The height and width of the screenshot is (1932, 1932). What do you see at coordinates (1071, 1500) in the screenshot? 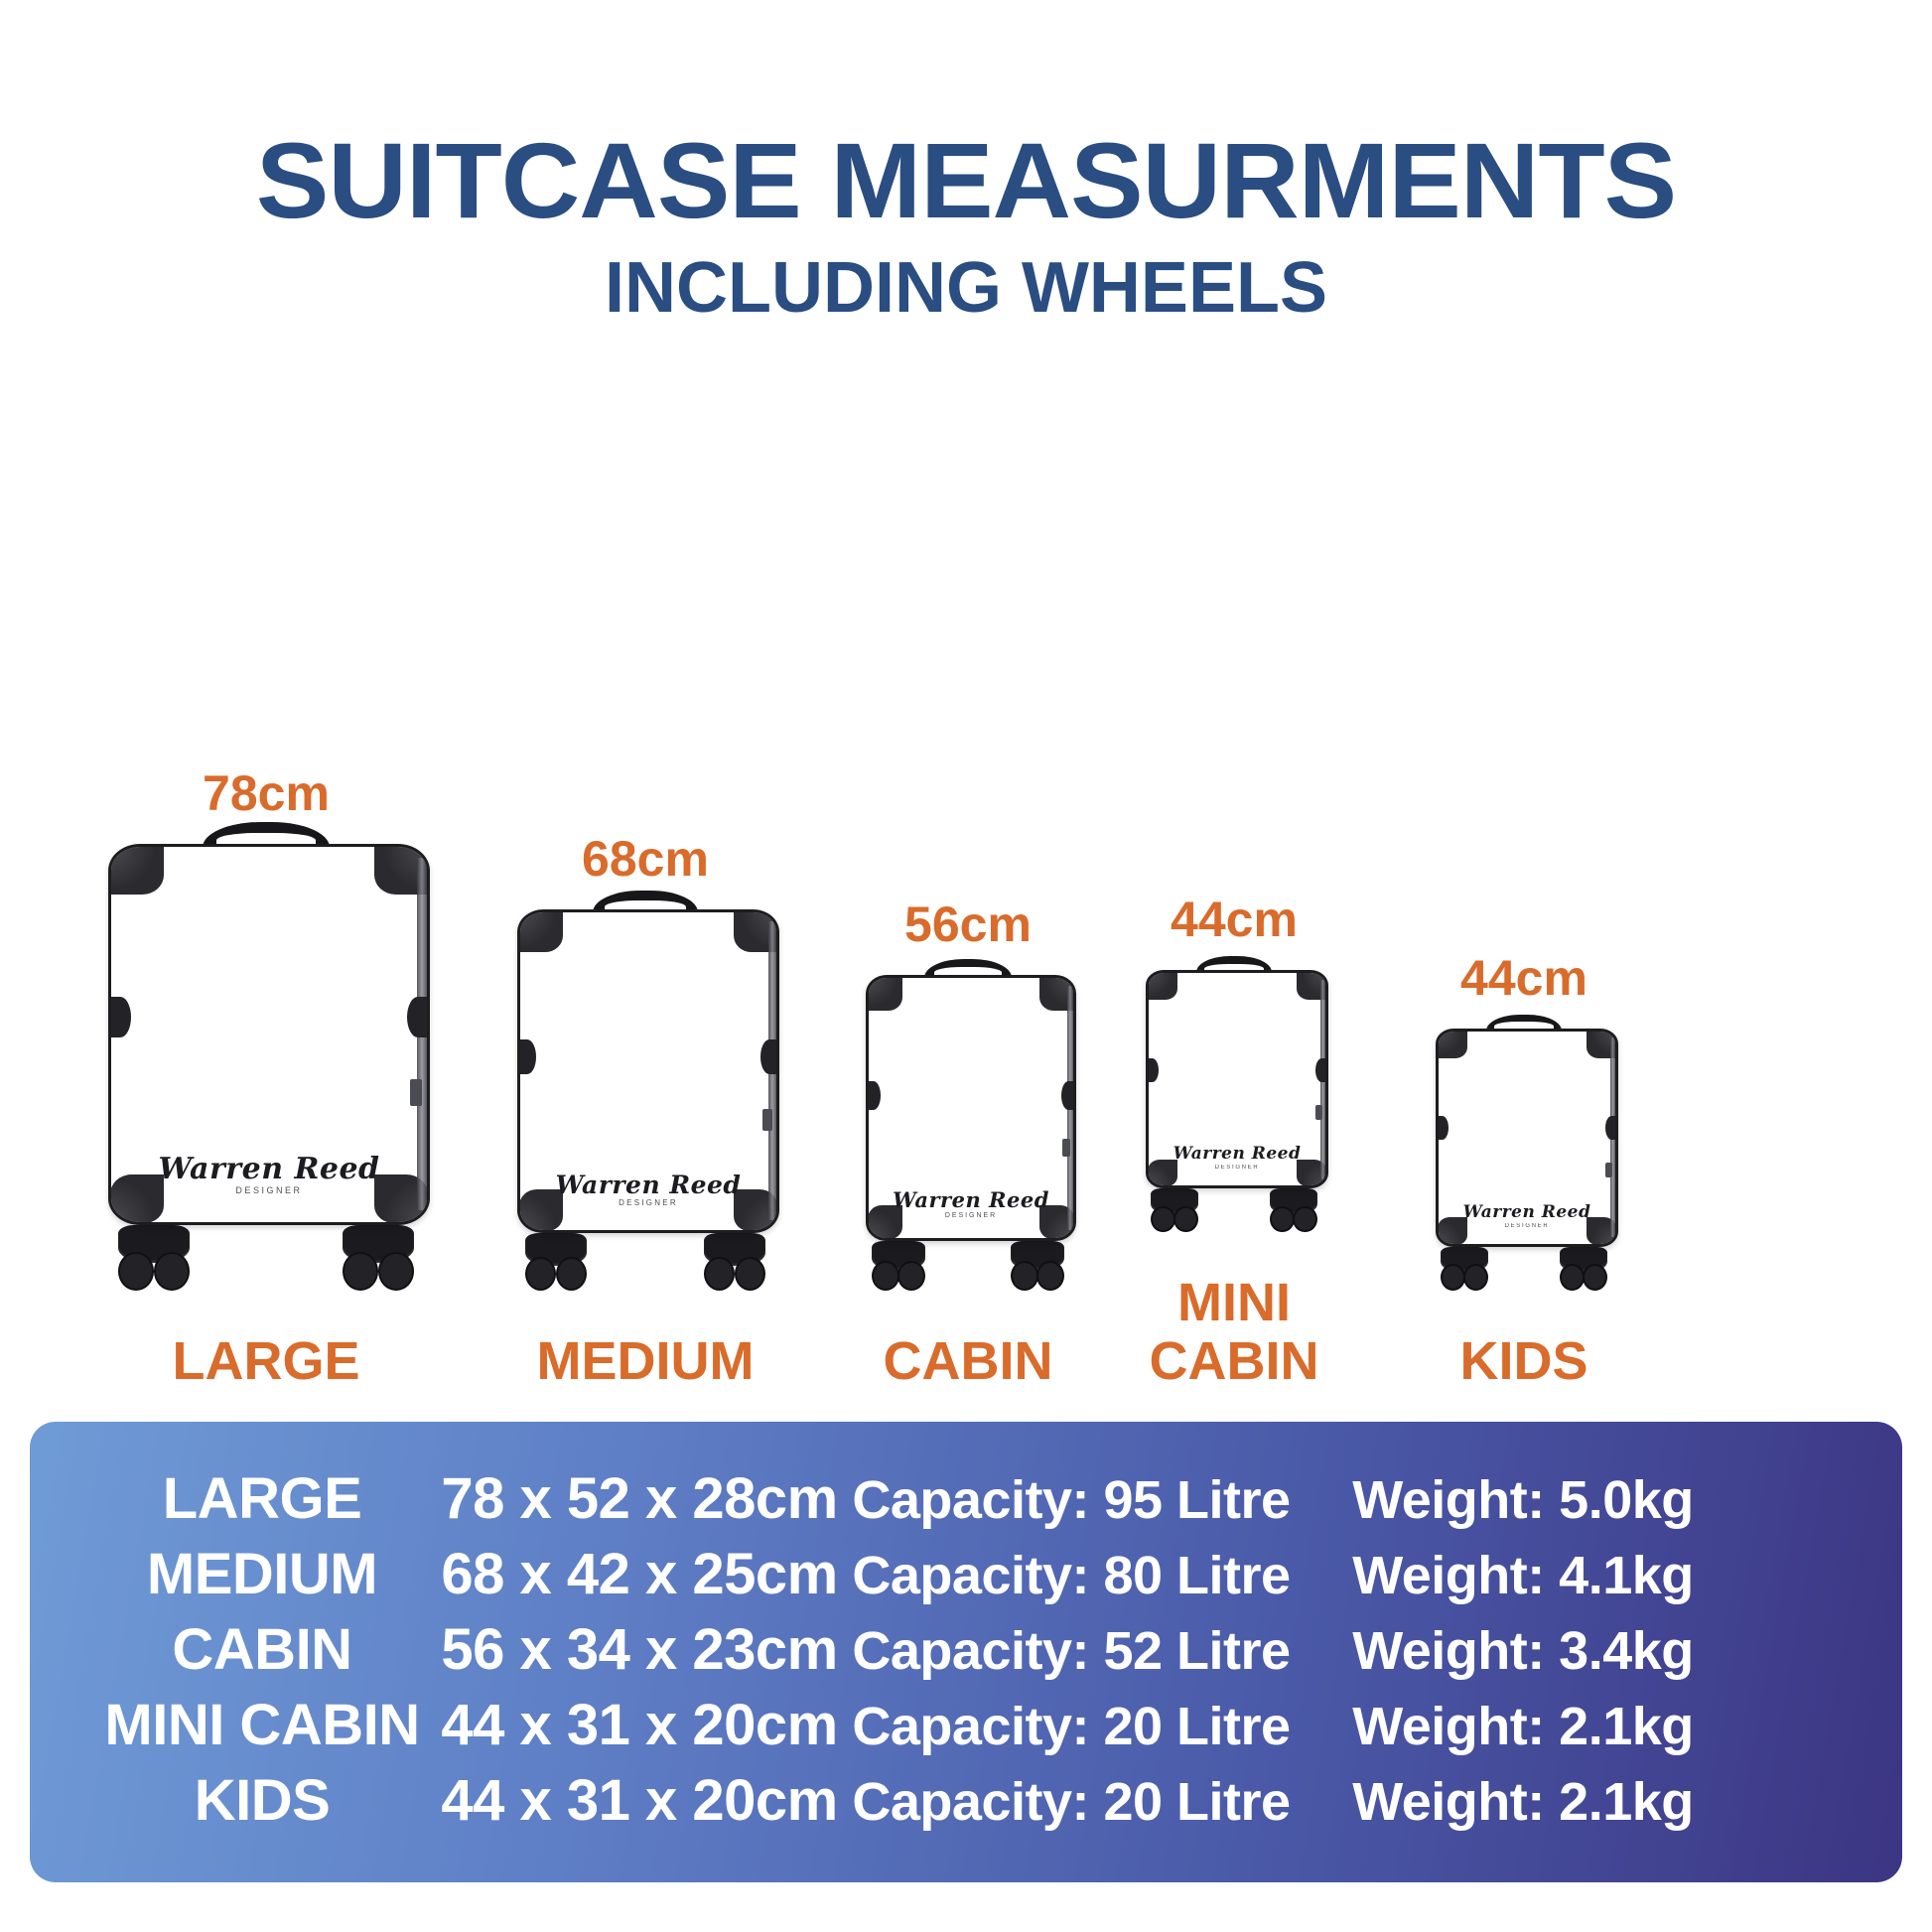
I see `row-capacity: Capacity: 95 Litre` at bounding box center [1071, 1500].